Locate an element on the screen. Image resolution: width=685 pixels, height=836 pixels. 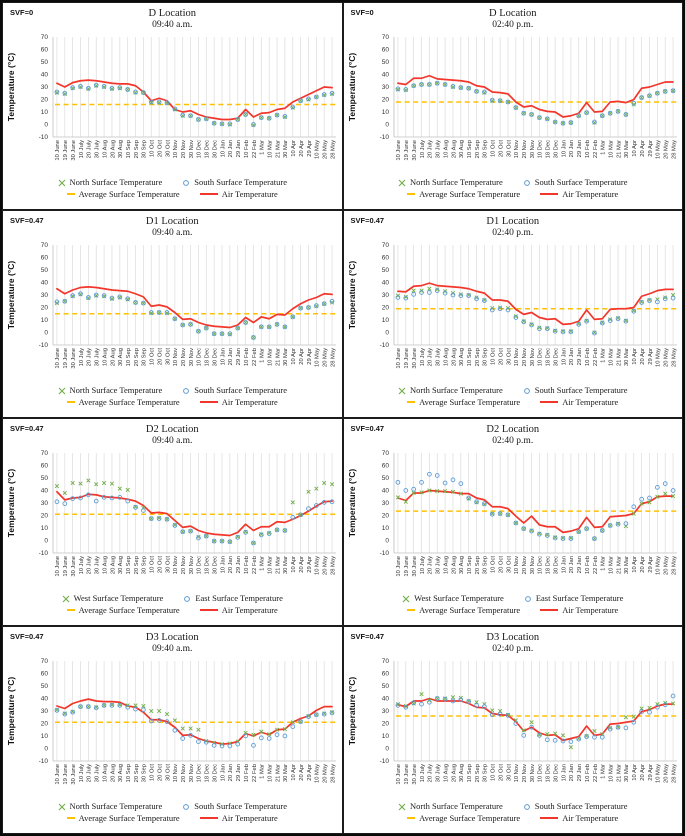
circle-marker-icon is located at coordinates (186, 806).